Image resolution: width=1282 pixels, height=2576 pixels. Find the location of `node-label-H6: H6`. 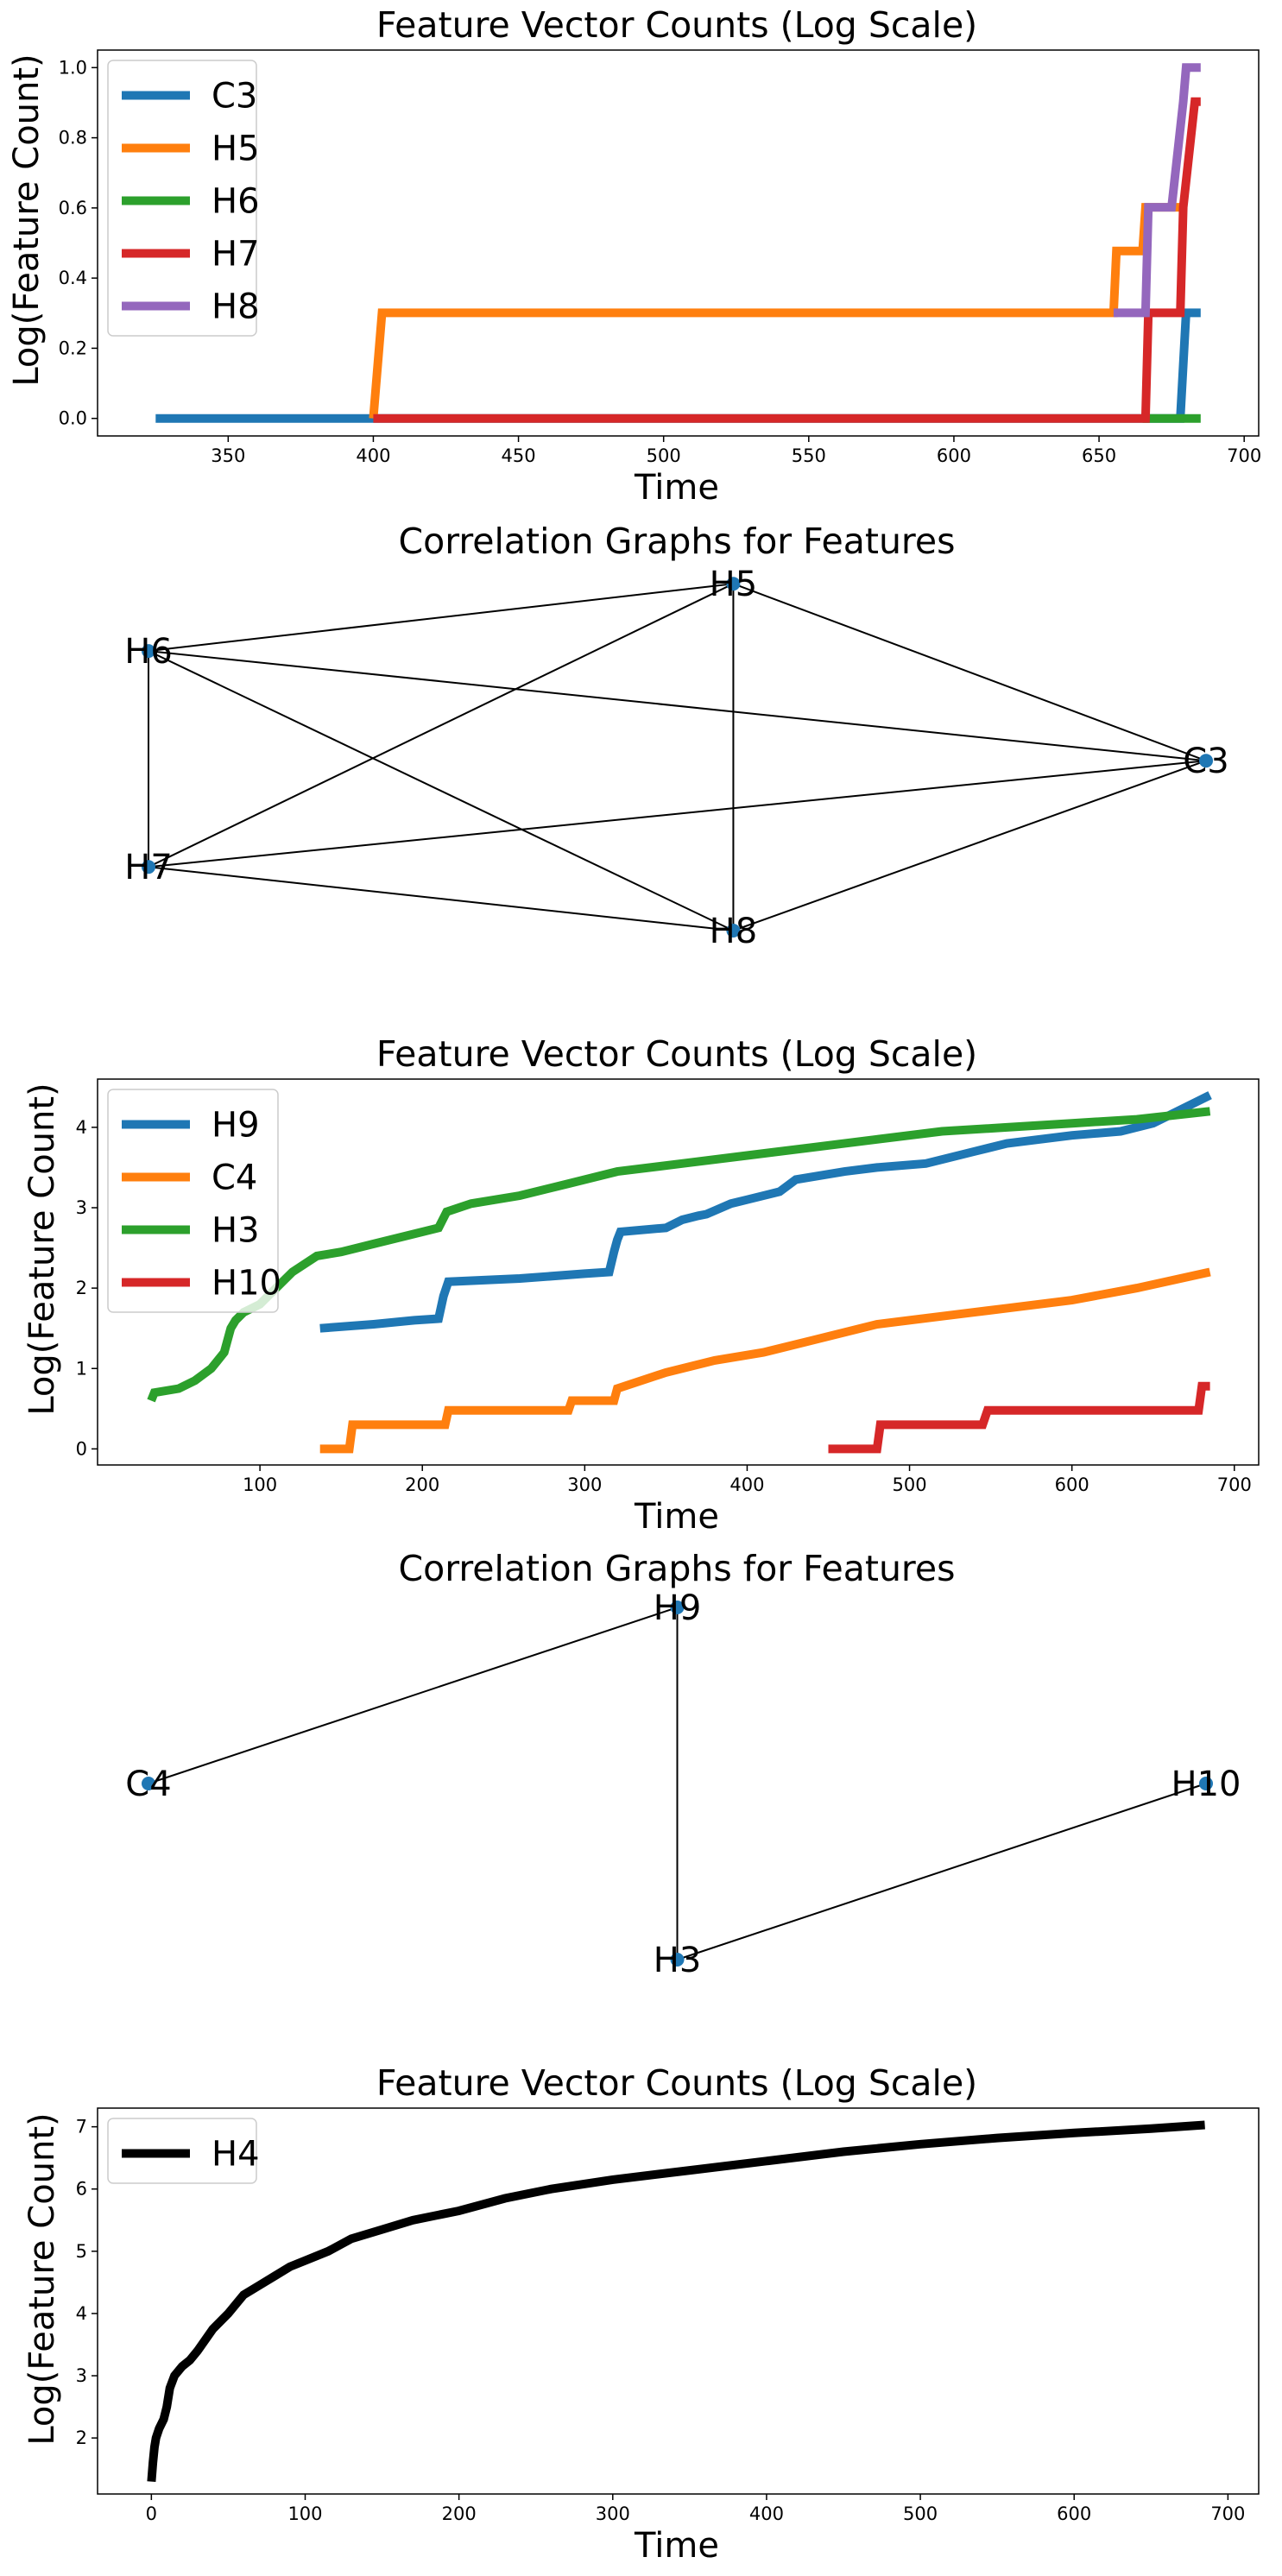

node-label-H6: H6 is located at coordinates (148, 652).